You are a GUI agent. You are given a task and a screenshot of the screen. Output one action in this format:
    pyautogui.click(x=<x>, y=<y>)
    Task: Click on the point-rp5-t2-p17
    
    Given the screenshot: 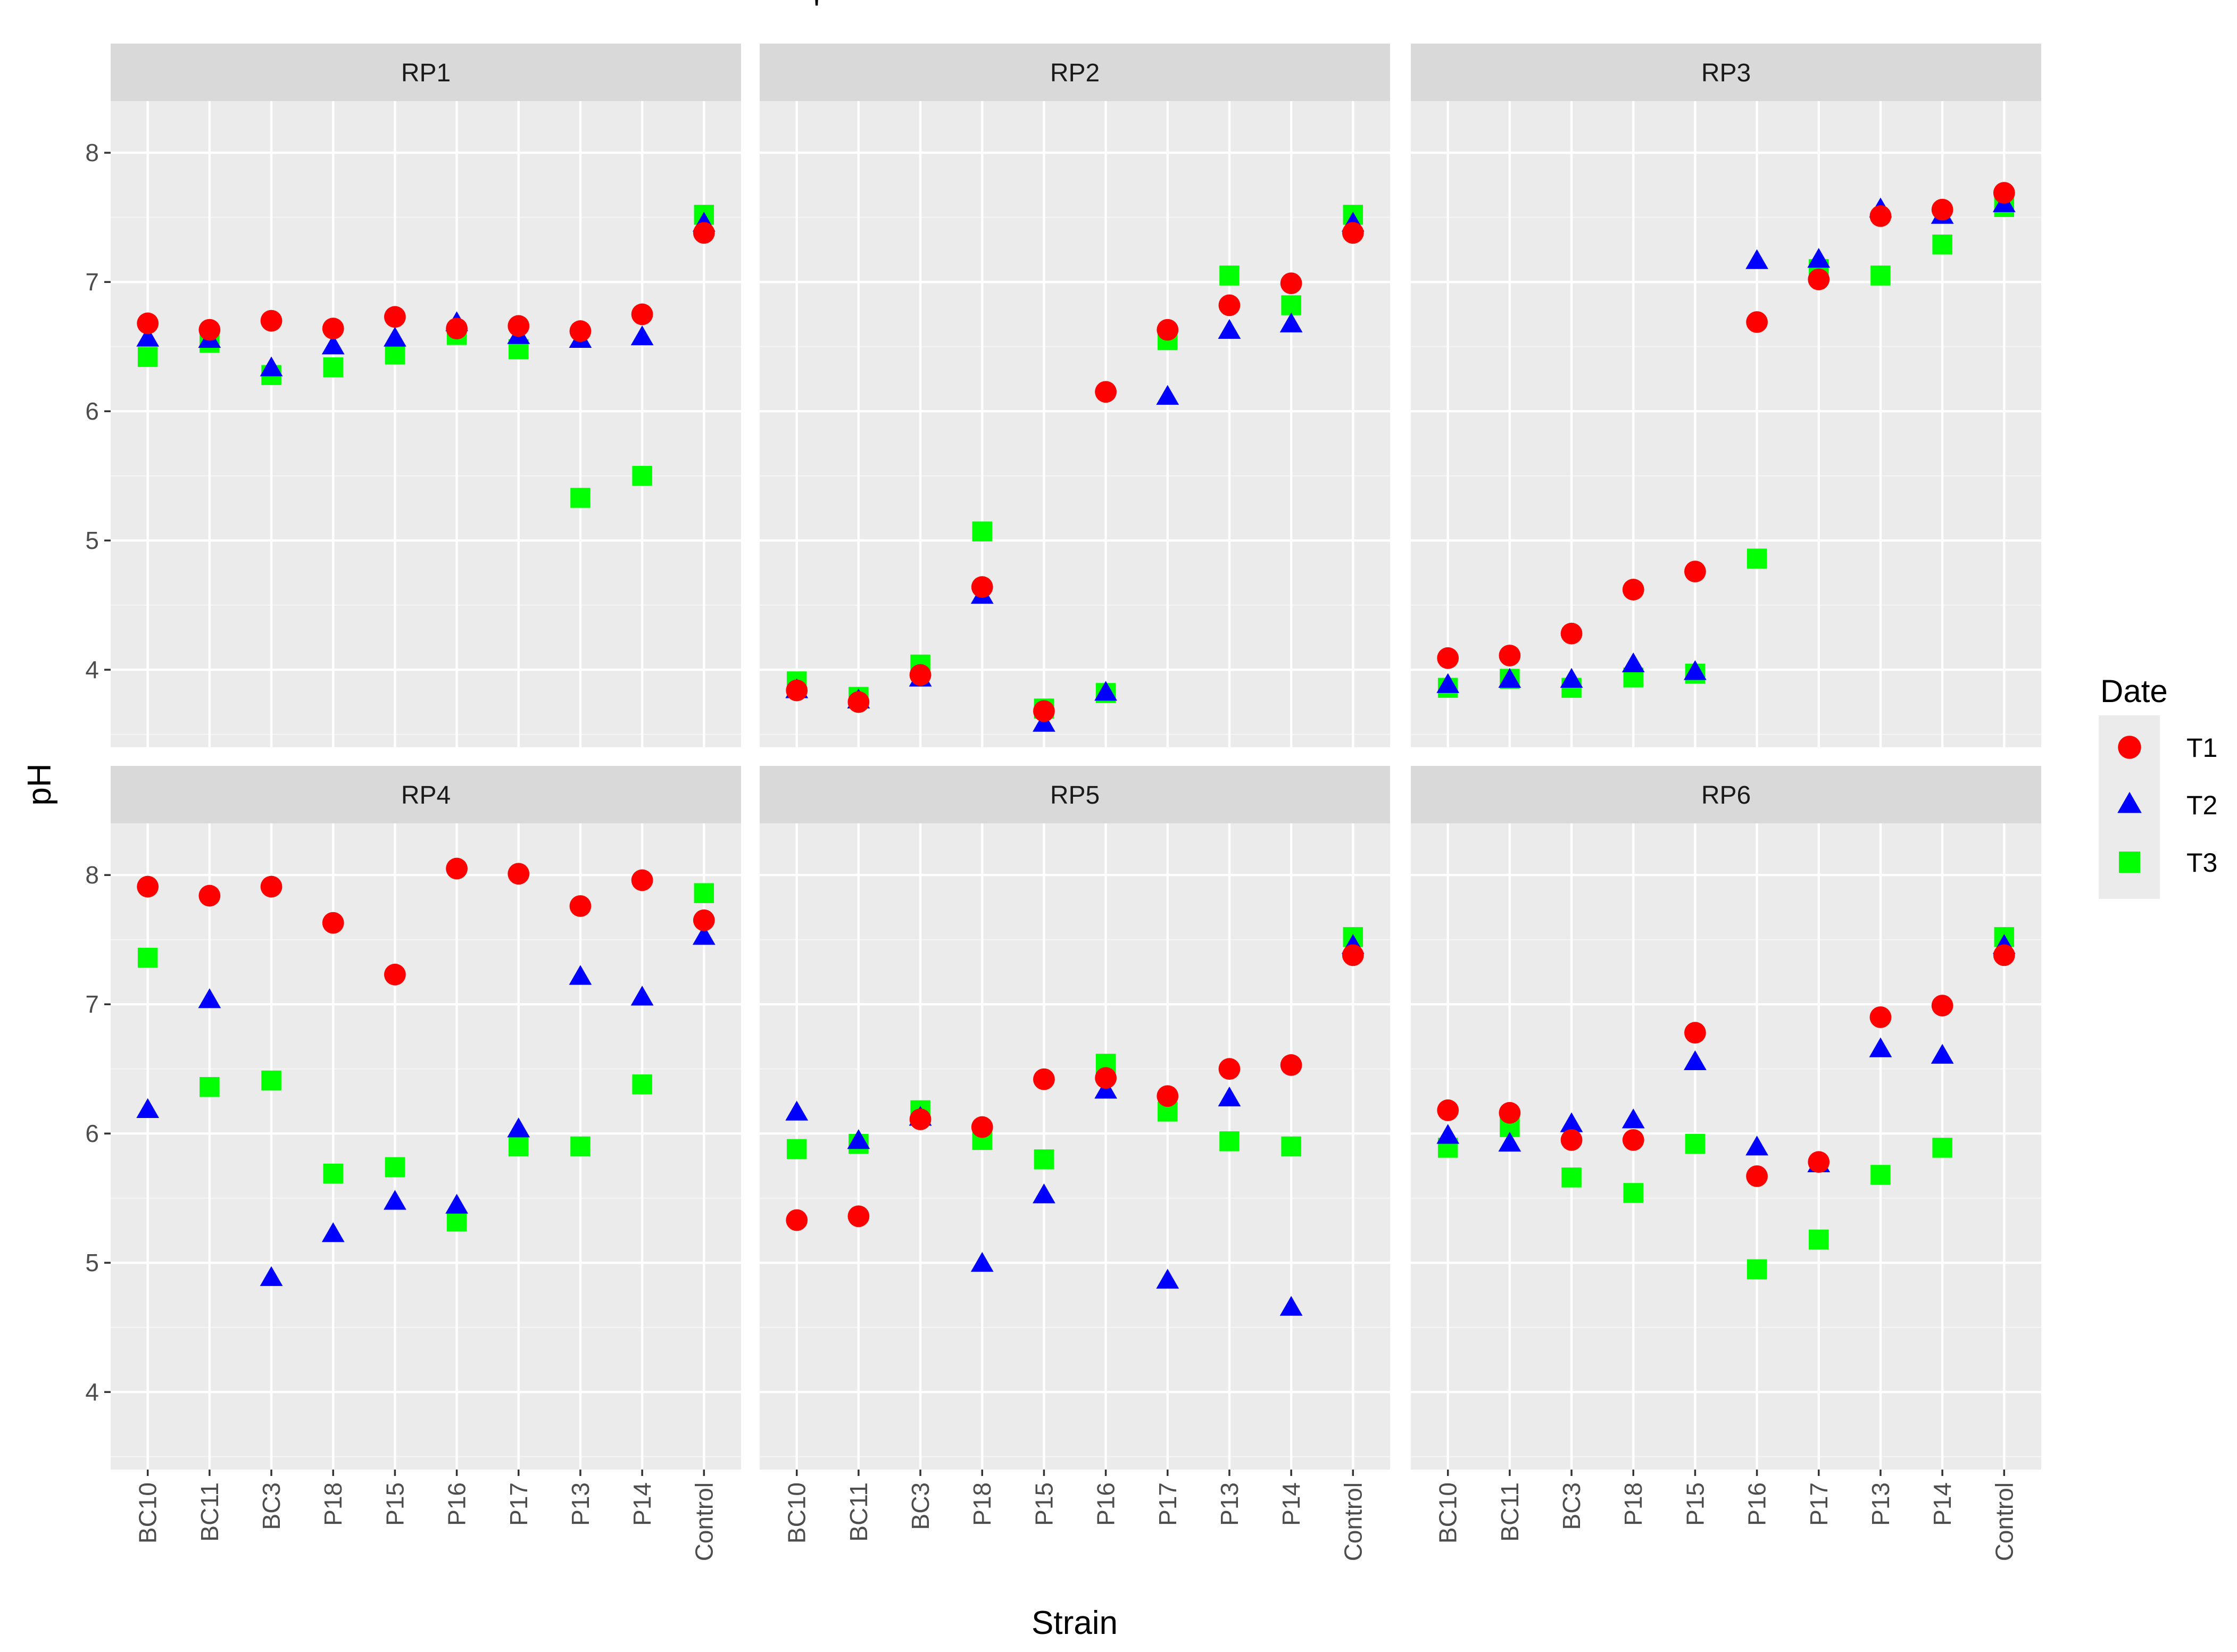 What is the action you would take?
    pyautogui.click(x=1167, y=1279)
    